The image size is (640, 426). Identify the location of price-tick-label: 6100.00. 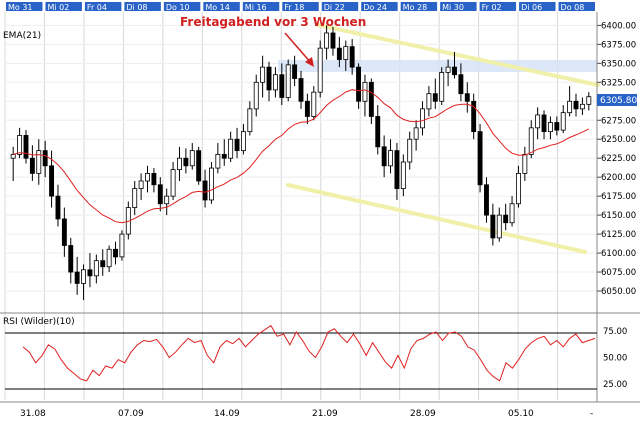
(618, 254).